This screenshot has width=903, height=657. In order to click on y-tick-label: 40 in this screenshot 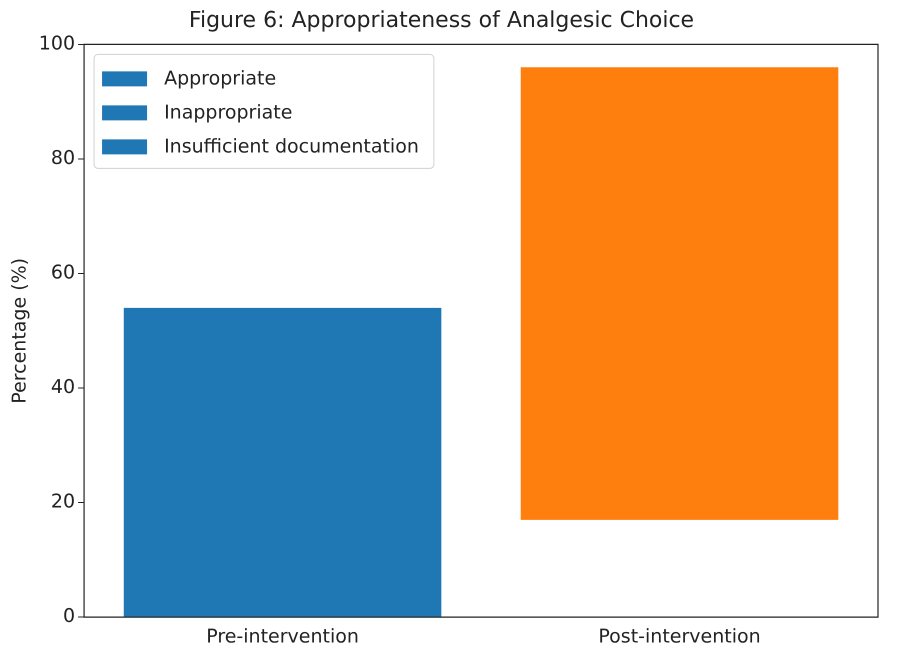, I will do `click(63, 387)`.